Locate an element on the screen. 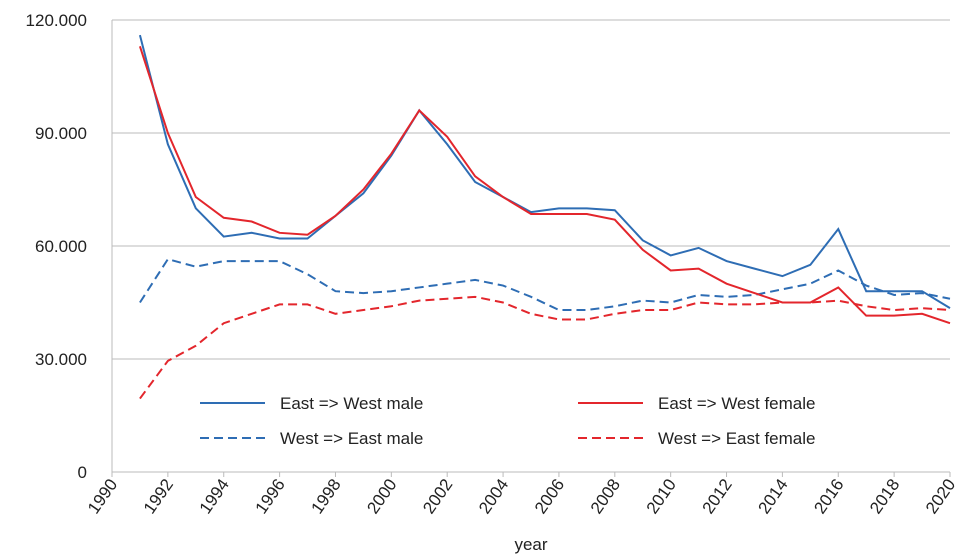 This screenshot has width=959, height=560. x-tick-label: 2008 is located at coordinates (605, 496).